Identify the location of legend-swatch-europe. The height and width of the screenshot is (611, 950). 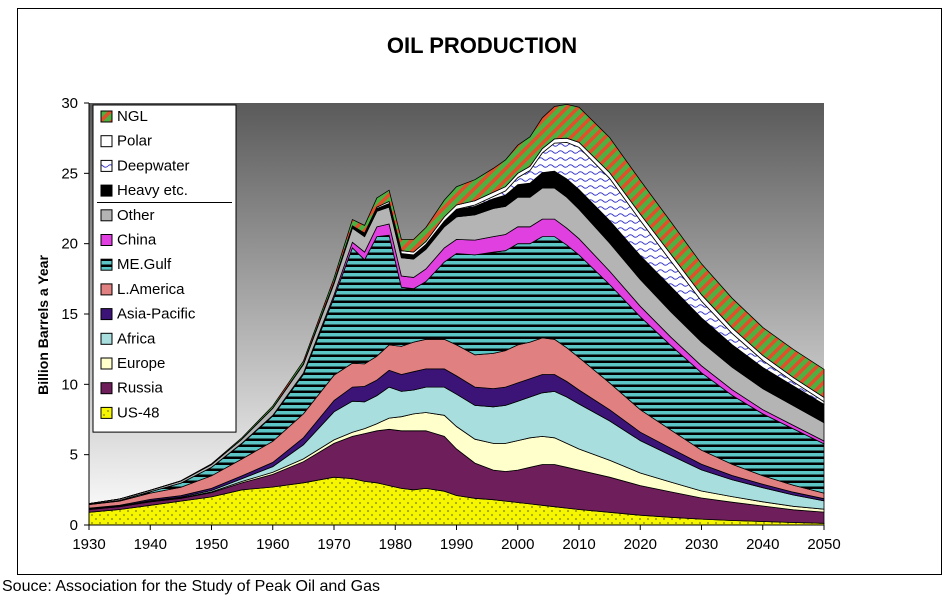
(106, 363).